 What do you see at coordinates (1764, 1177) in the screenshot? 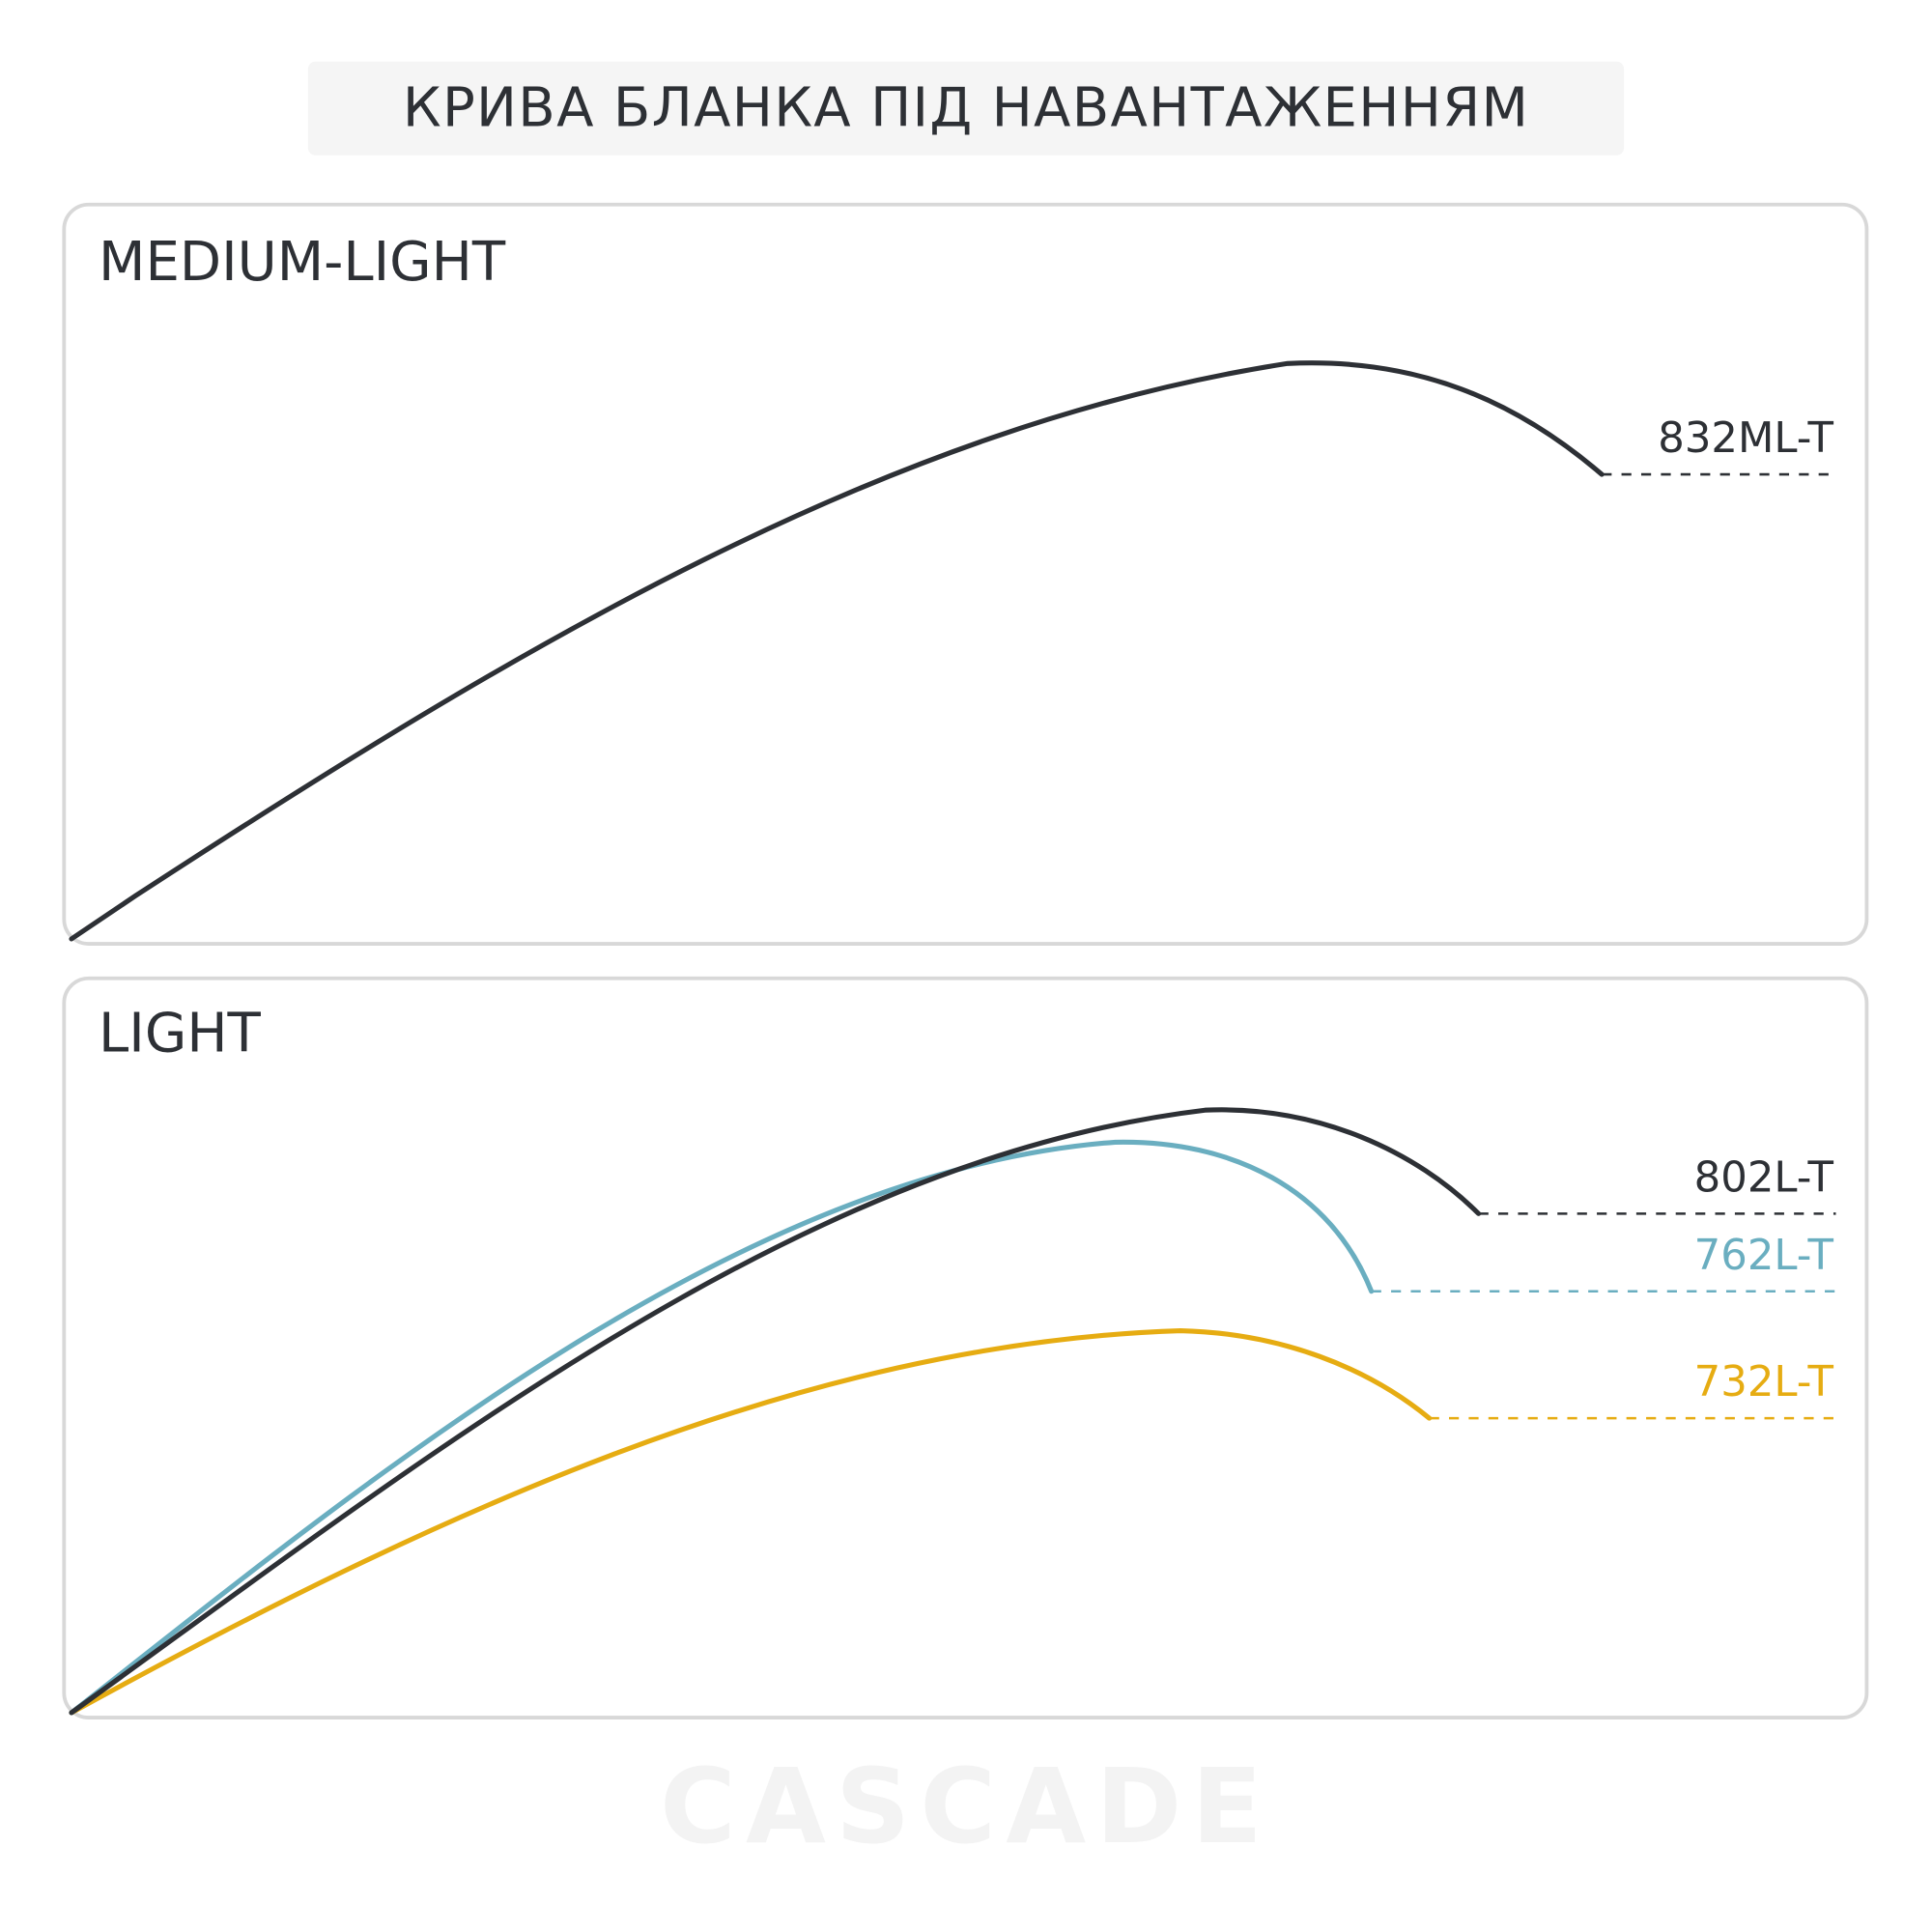
I see `curve-label: 802L-T` at bounding box center [1764, 1177].